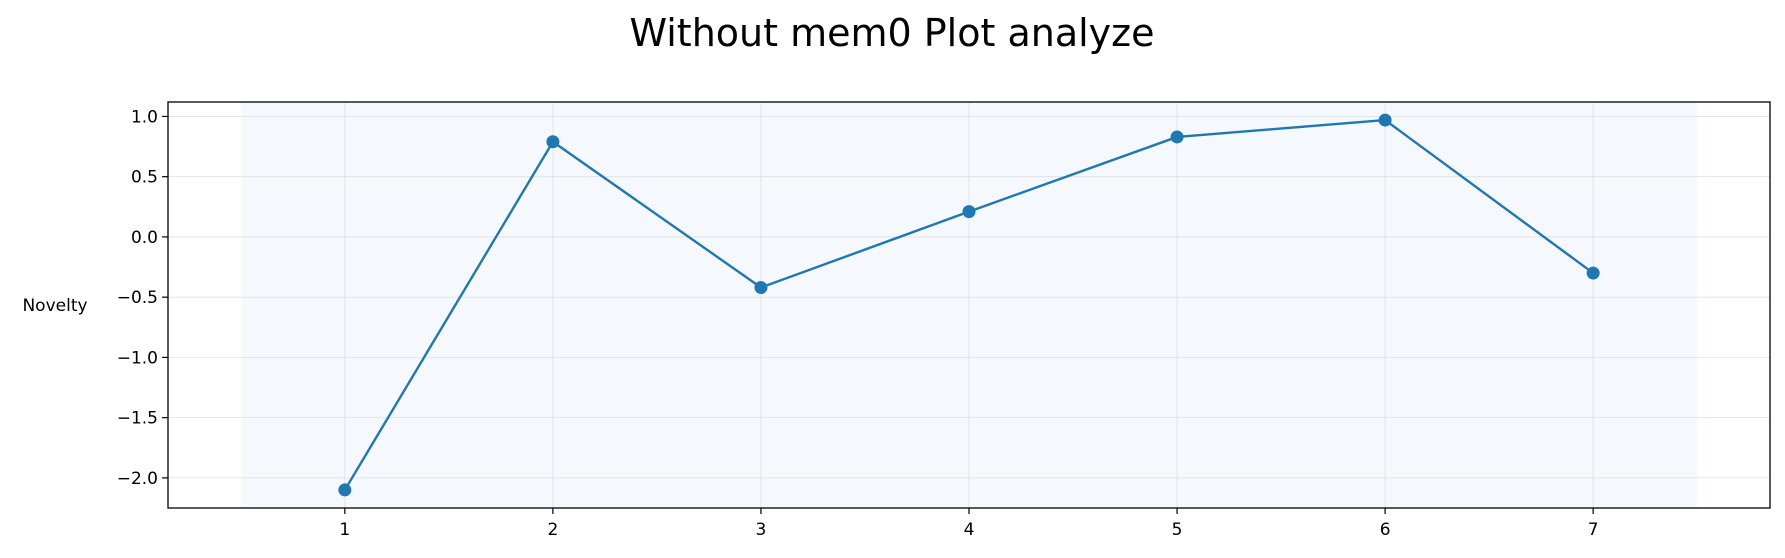 This screenshot has width=1785, height=558. I want to click on y-tick-label: −1.5, so click(137, 419).